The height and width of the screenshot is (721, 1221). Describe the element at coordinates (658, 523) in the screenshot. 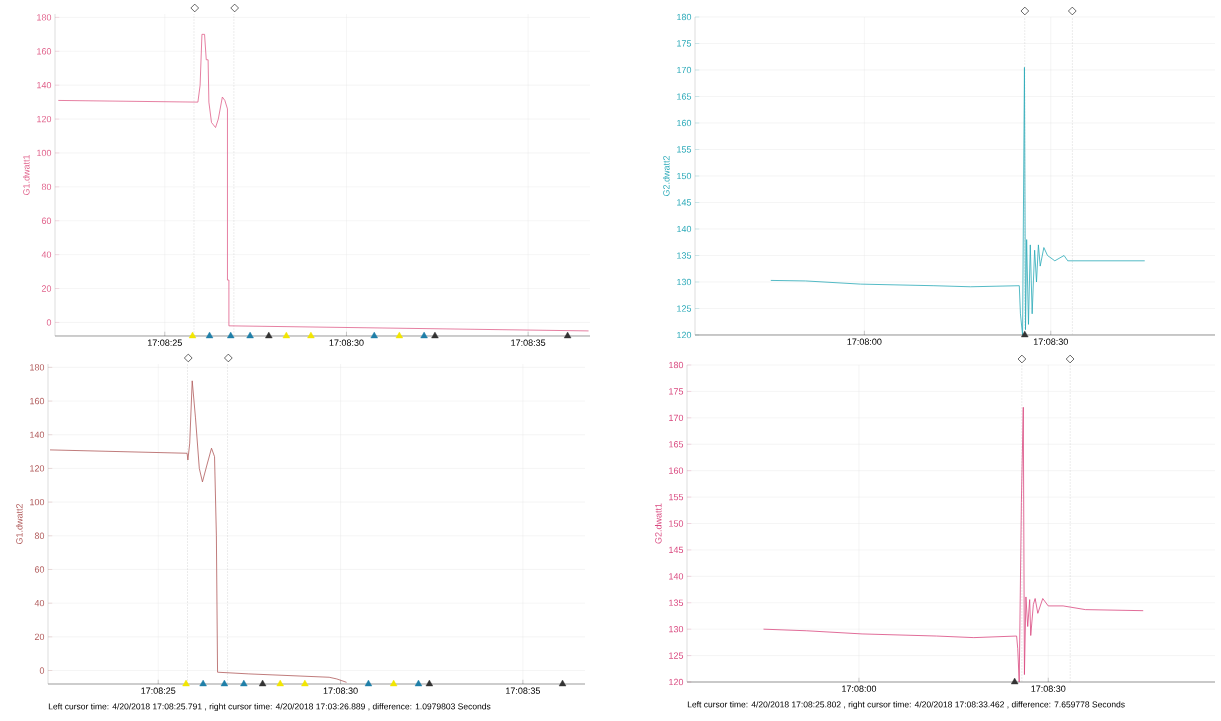

I see `y-axis-title: G2.dwatt1` at that location.